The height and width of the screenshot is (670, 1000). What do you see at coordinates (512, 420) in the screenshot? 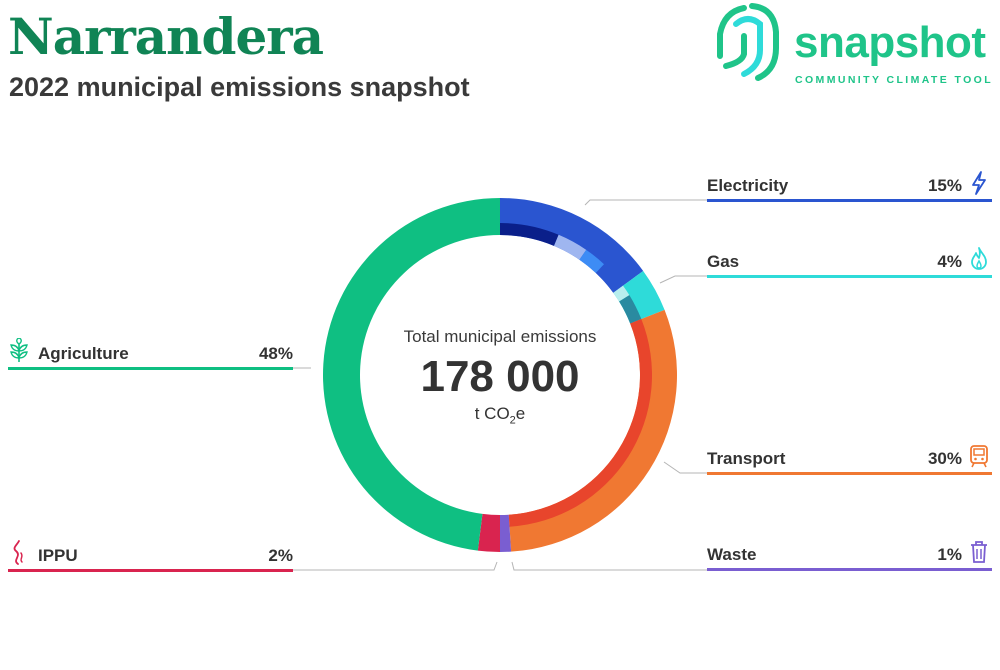
I see `unit-subscript: 2` at bounding box center [512, 420].